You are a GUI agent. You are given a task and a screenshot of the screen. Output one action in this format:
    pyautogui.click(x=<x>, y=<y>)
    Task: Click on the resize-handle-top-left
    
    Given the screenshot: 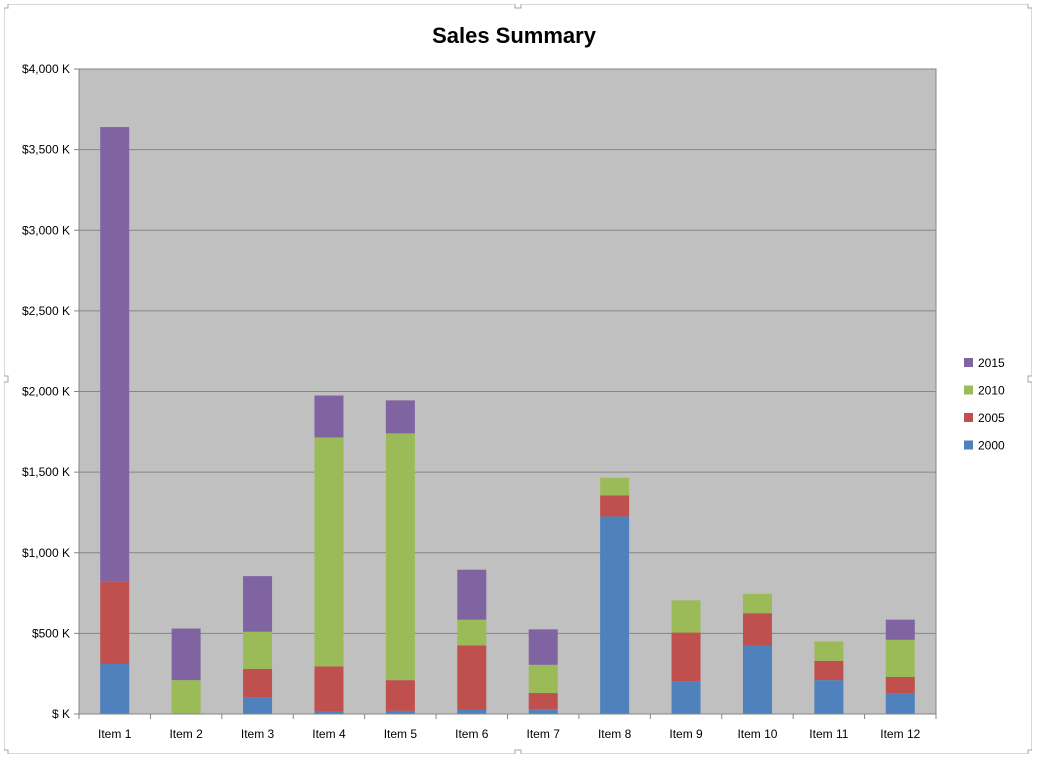 What is the action you would take?
    pyautogui.click(x=6, y=6)
    